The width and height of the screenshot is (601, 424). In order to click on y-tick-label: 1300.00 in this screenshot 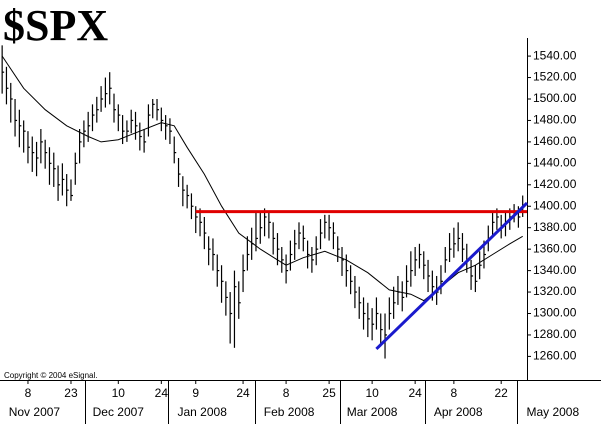, I will do `click(555, 313)`.